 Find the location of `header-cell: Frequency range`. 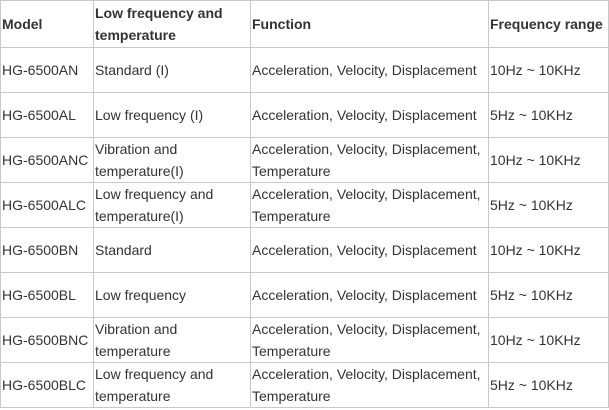

header-cell: Frequency range is located at coordinates (548, 24).